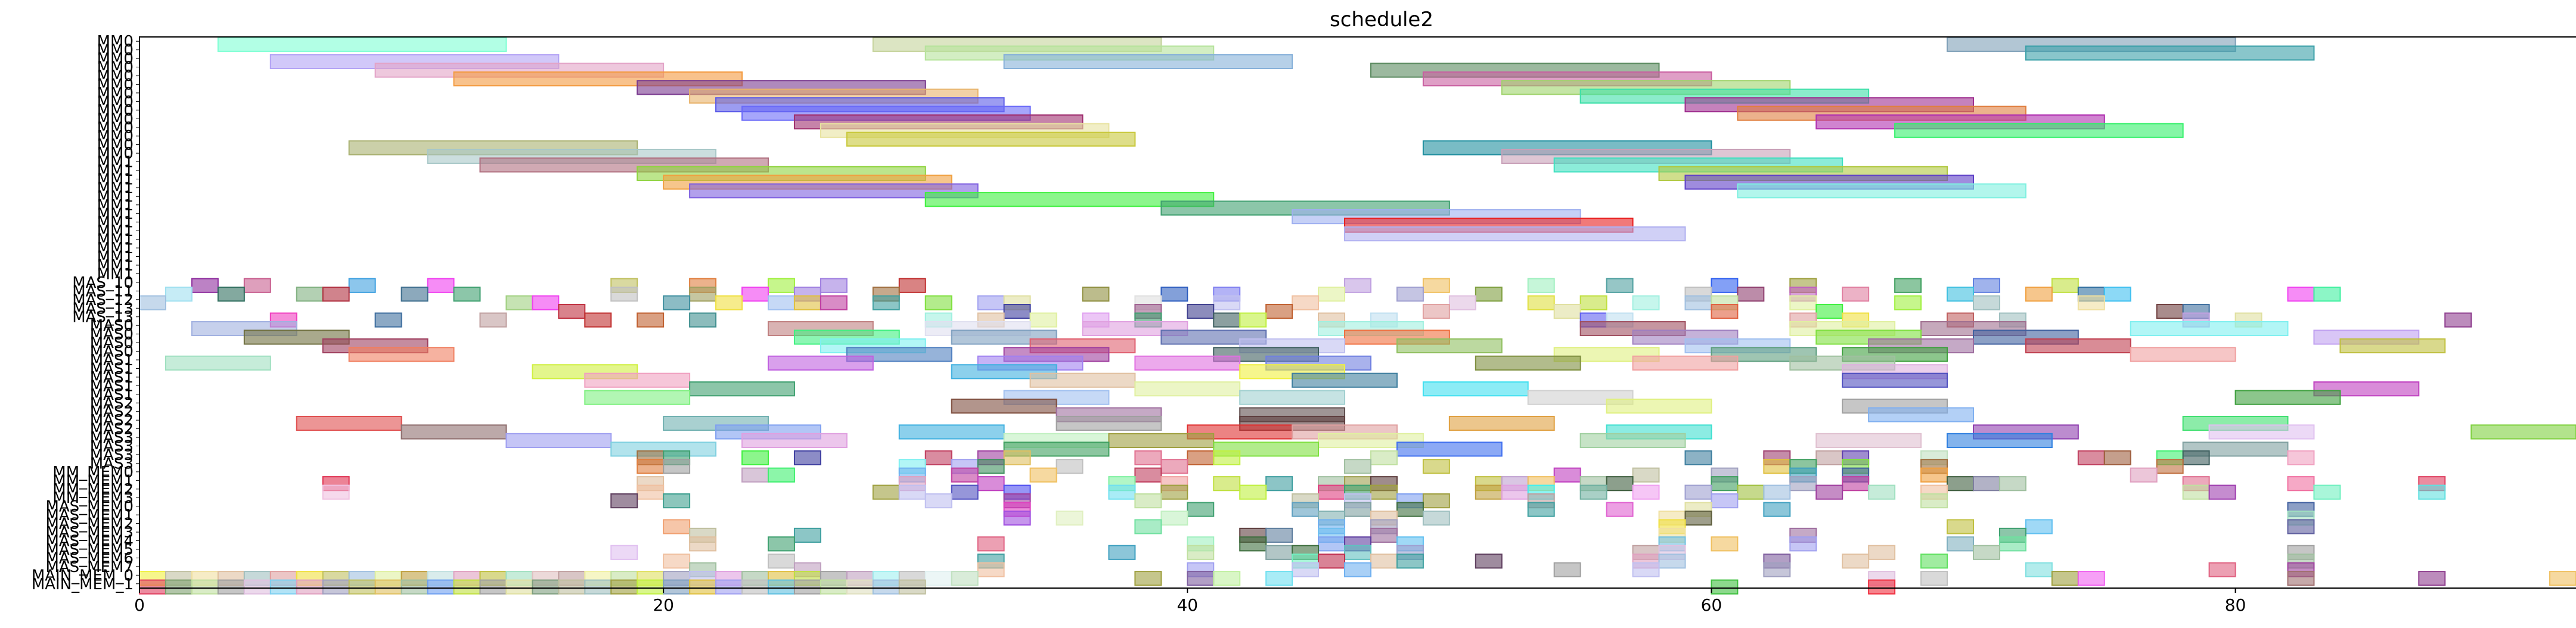 The height and width of the screenshot is (628, 2576). I want to click on y-tick-label: MM_MEM1, so click(93, 481).